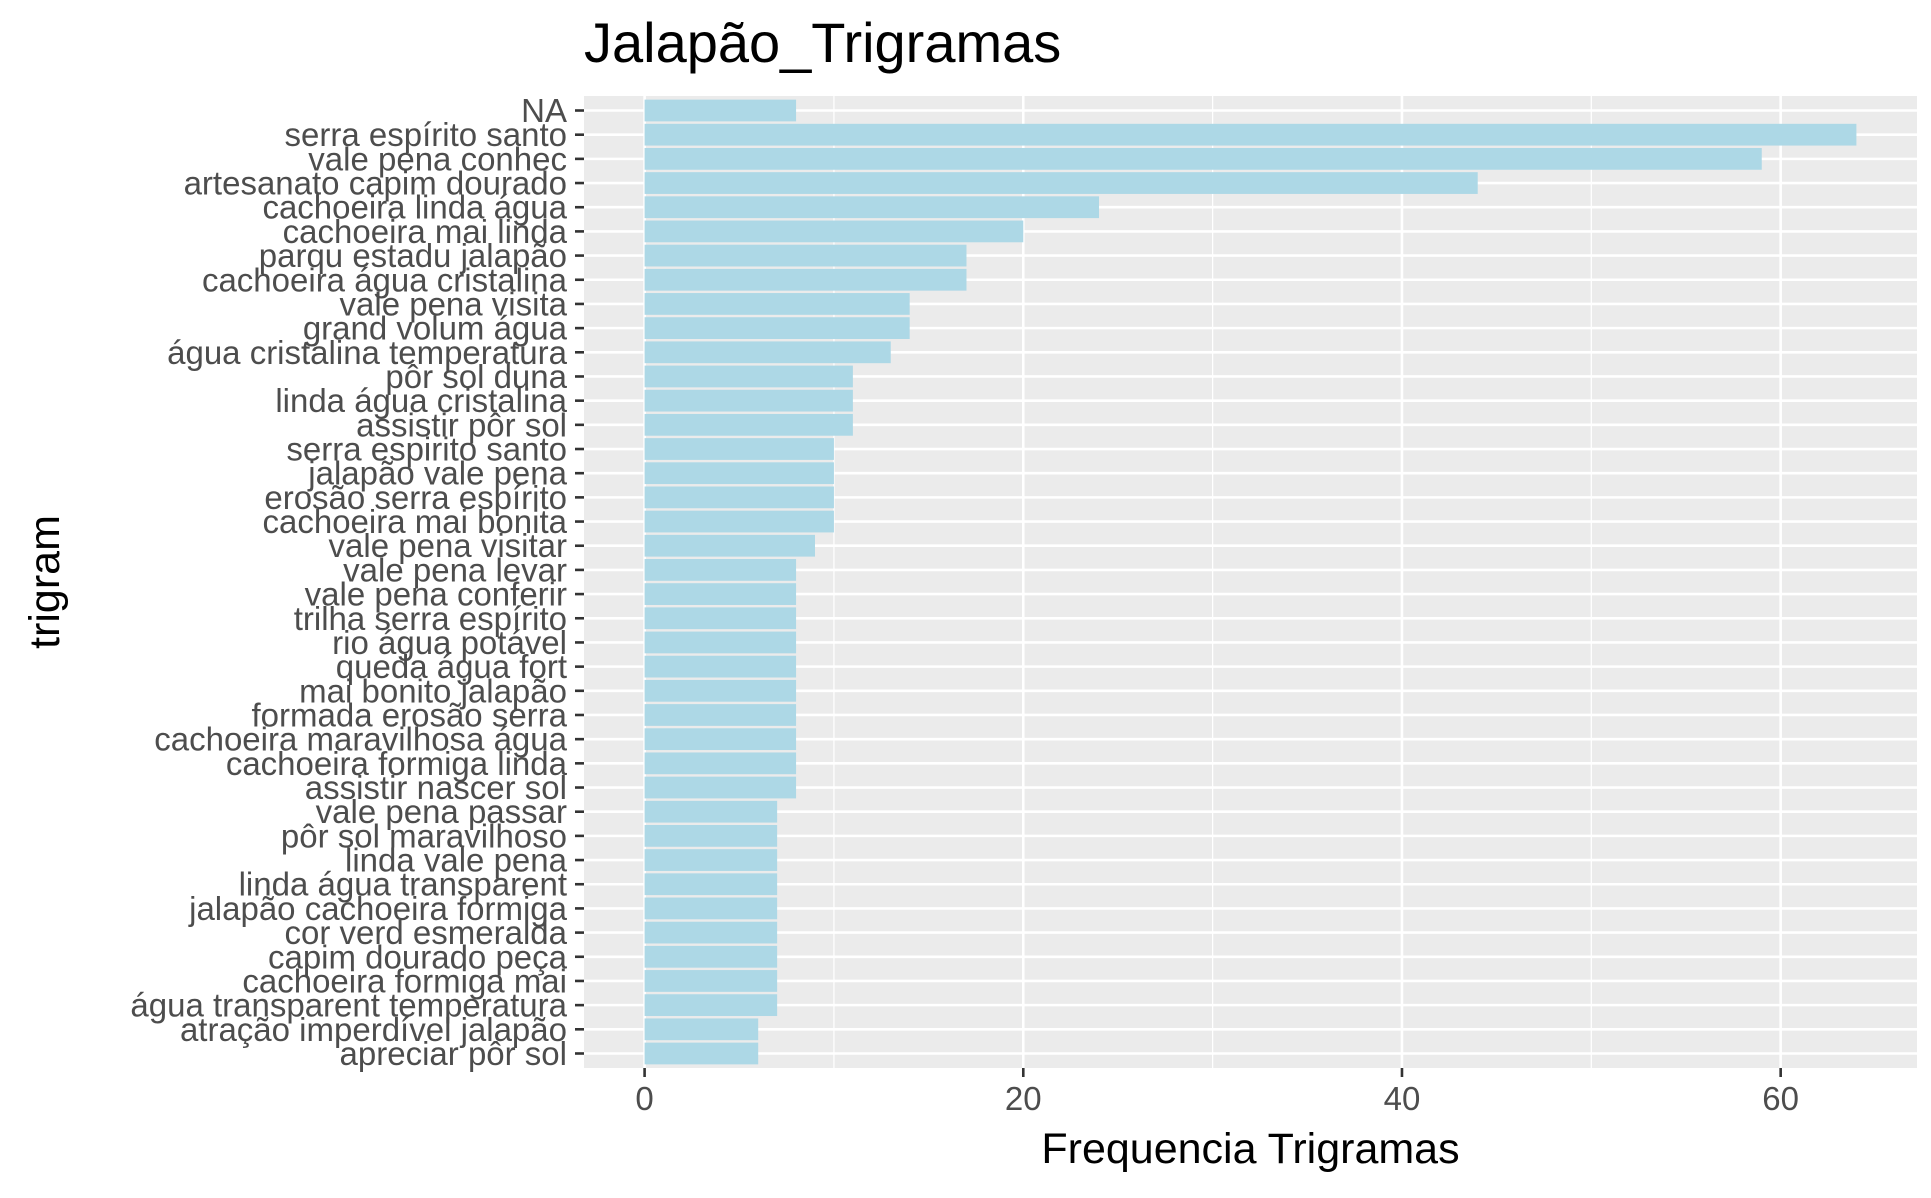 The height and width of the screenshot is (1198, 1931). Describe the element at coordinates (414, 207) in the screenshot. I see `y-tick-label: cachoeira linda água` at that location.